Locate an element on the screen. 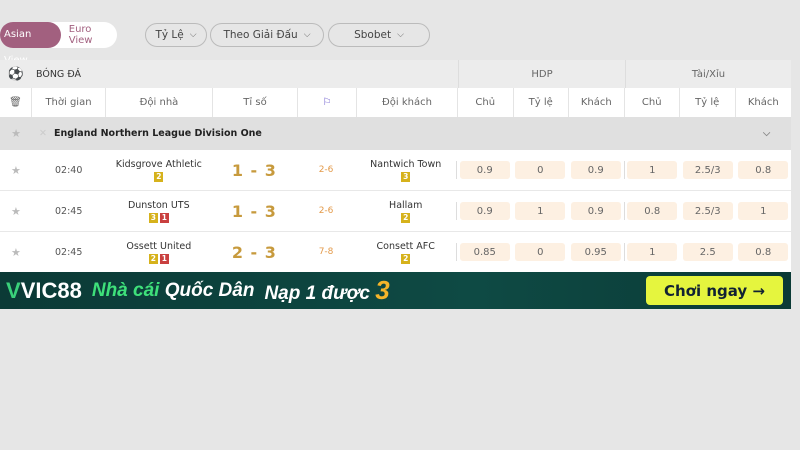 This screenshot has height=450, width=800. away-team: Consett AFC 2 is located at coordinates (405, 252).